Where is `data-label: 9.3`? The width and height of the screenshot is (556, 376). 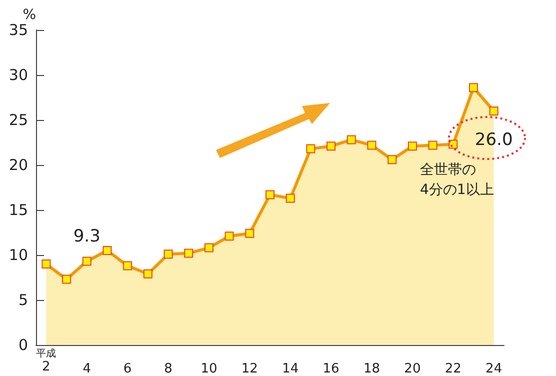 data-label: 9.3 is located at coordinates (86, 236).